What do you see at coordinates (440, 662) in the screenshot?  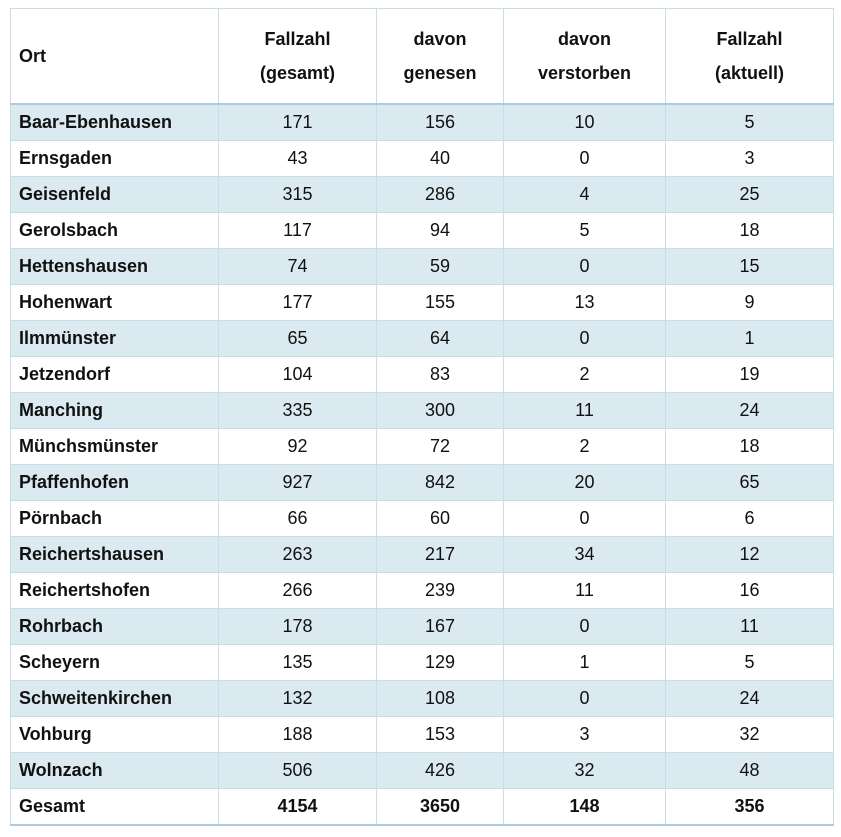 I see `count-cell: 129` at bounding box center [440, 662].